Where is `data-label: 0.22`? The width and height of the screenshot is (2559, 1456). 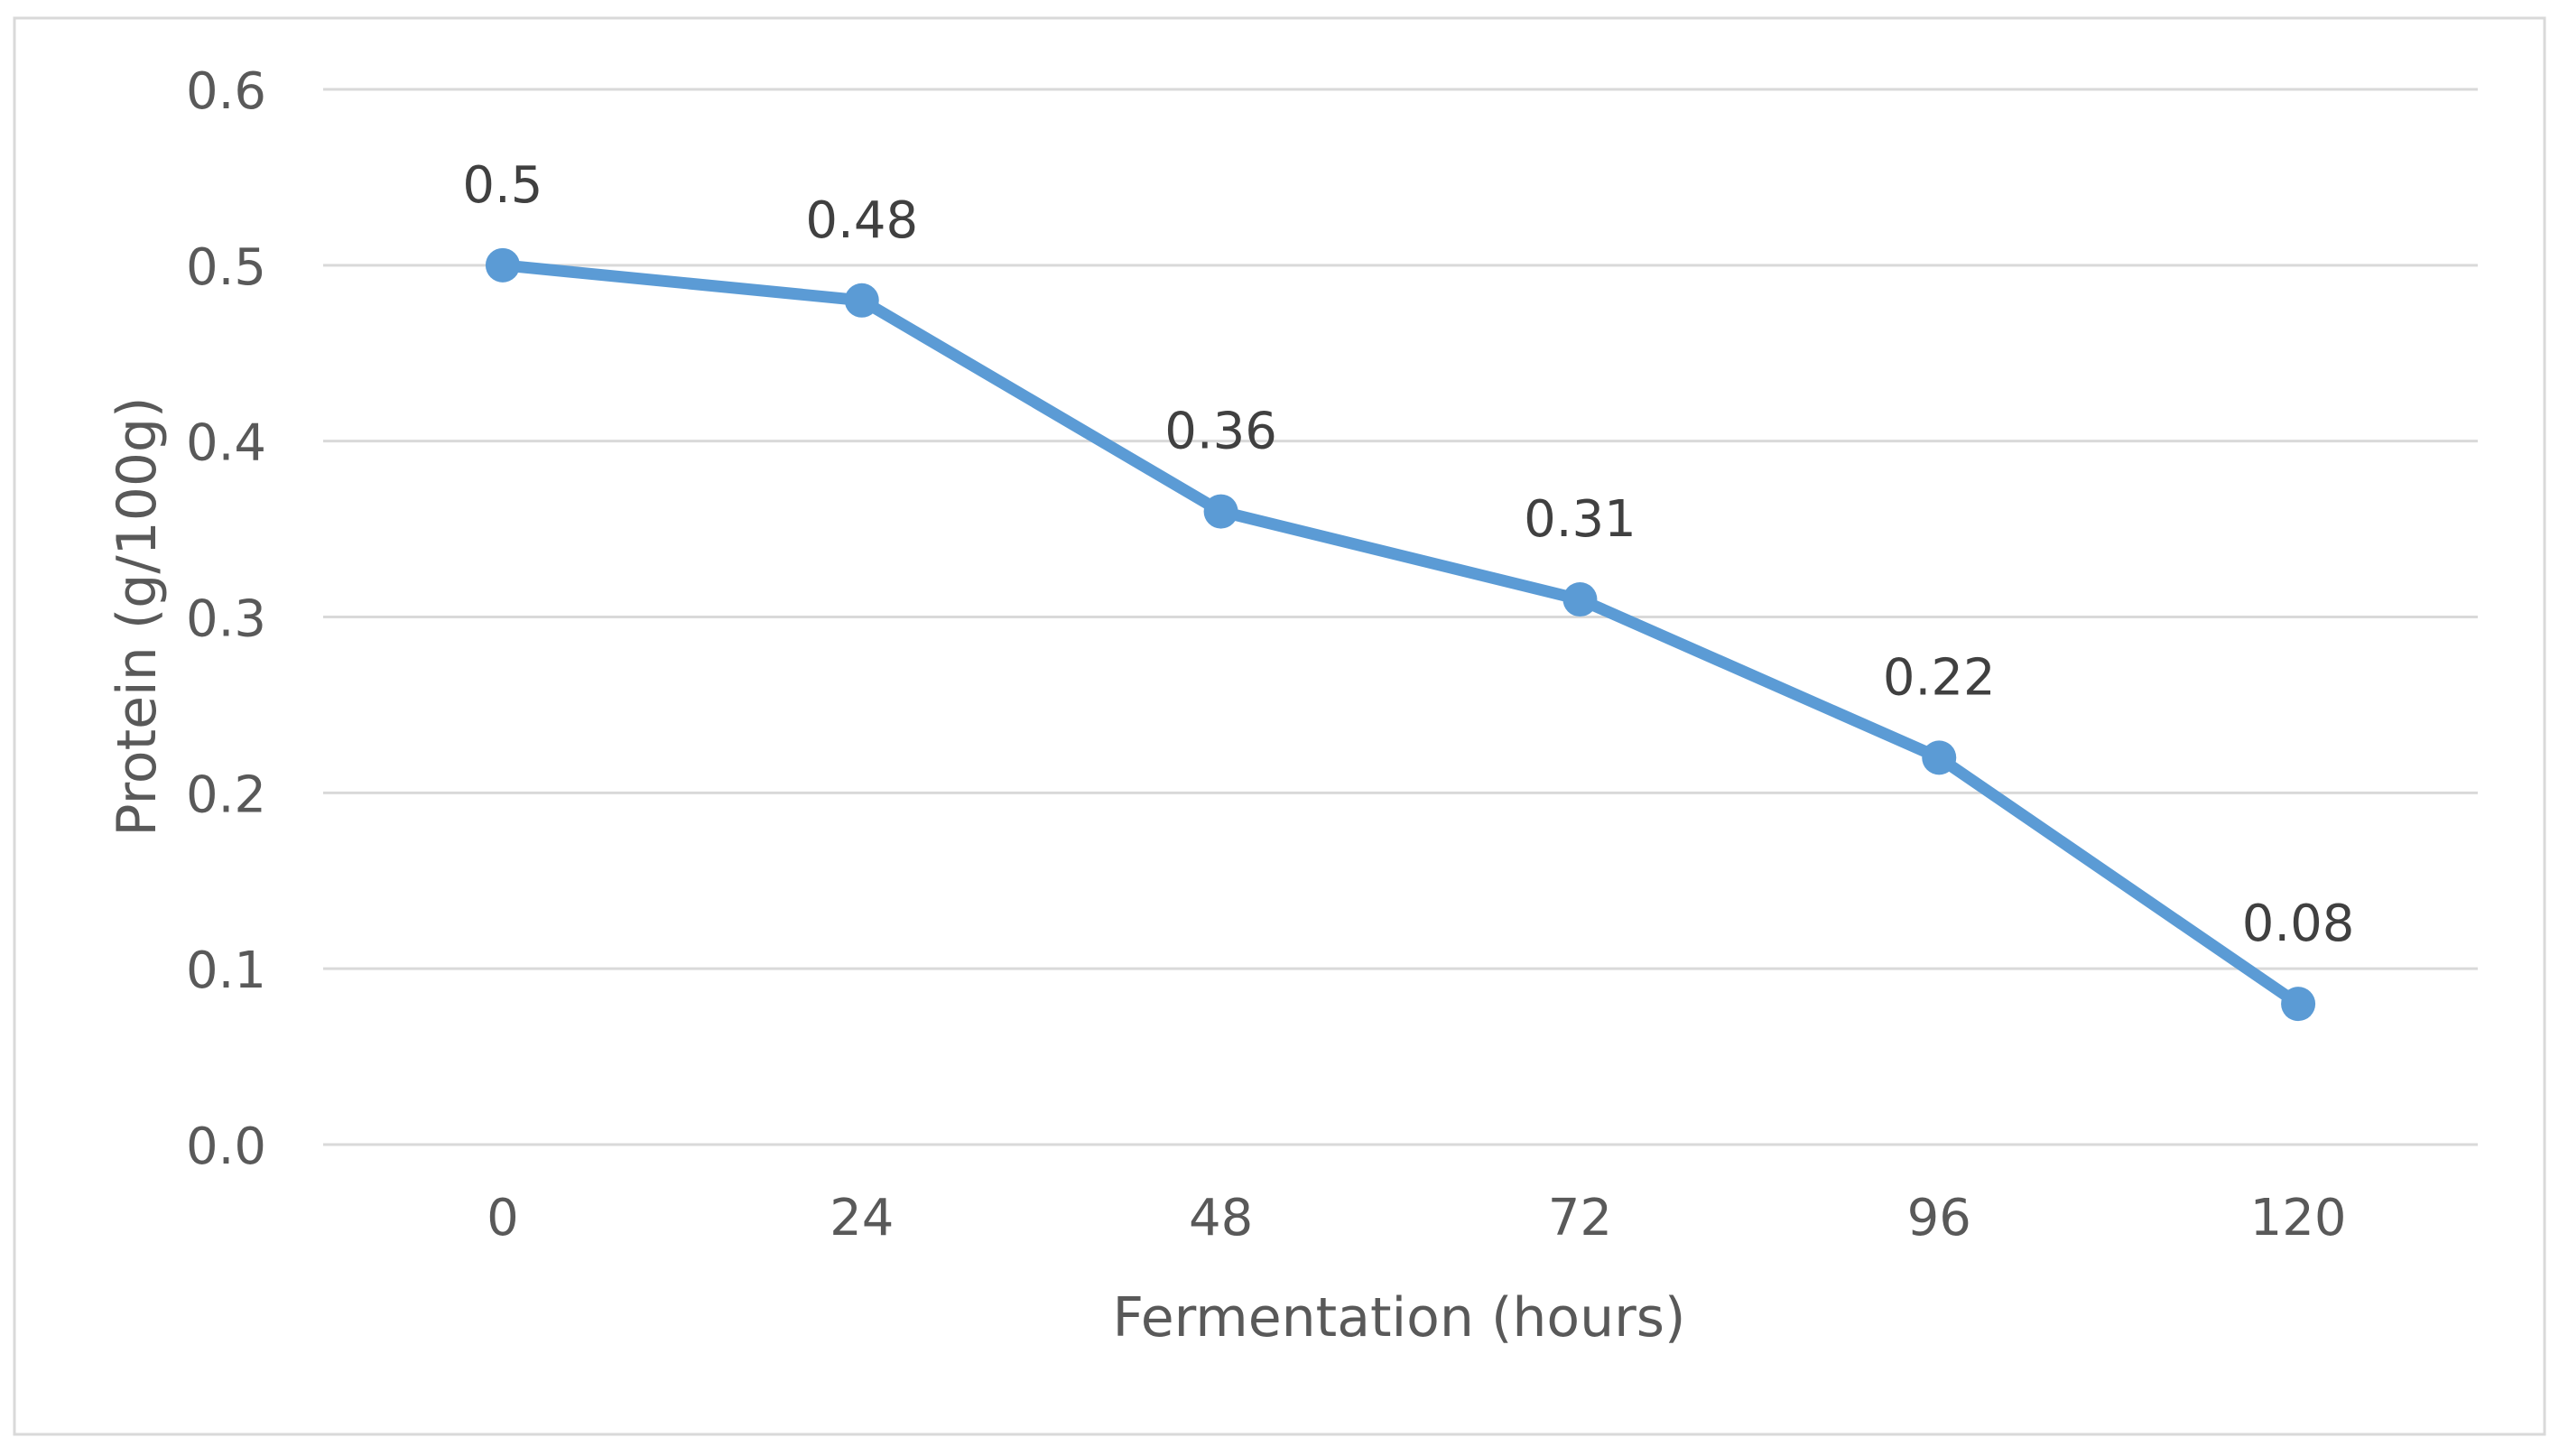 data-label: 0.22 is located at coordinates (1940, 677).